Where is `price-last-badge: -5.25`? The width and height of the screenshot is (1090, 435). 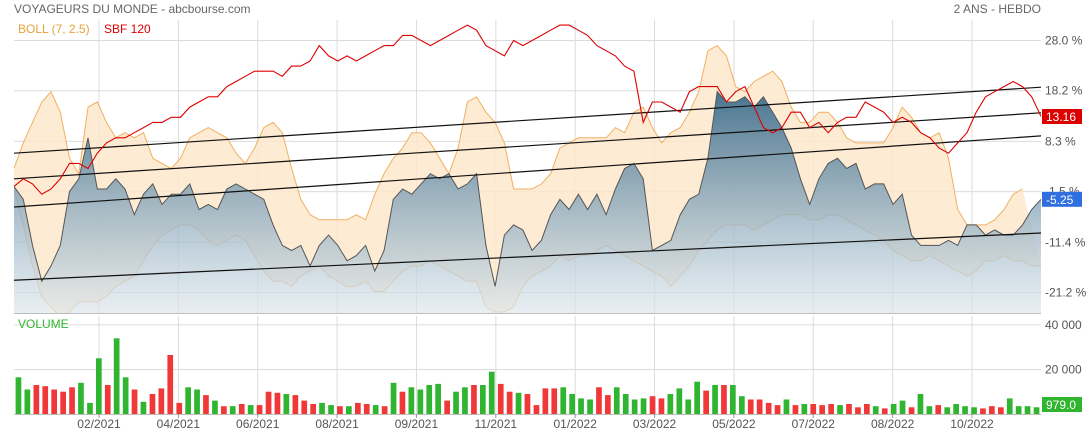
price-last-badge: -5.25 is located at coordinates (1062, 199).